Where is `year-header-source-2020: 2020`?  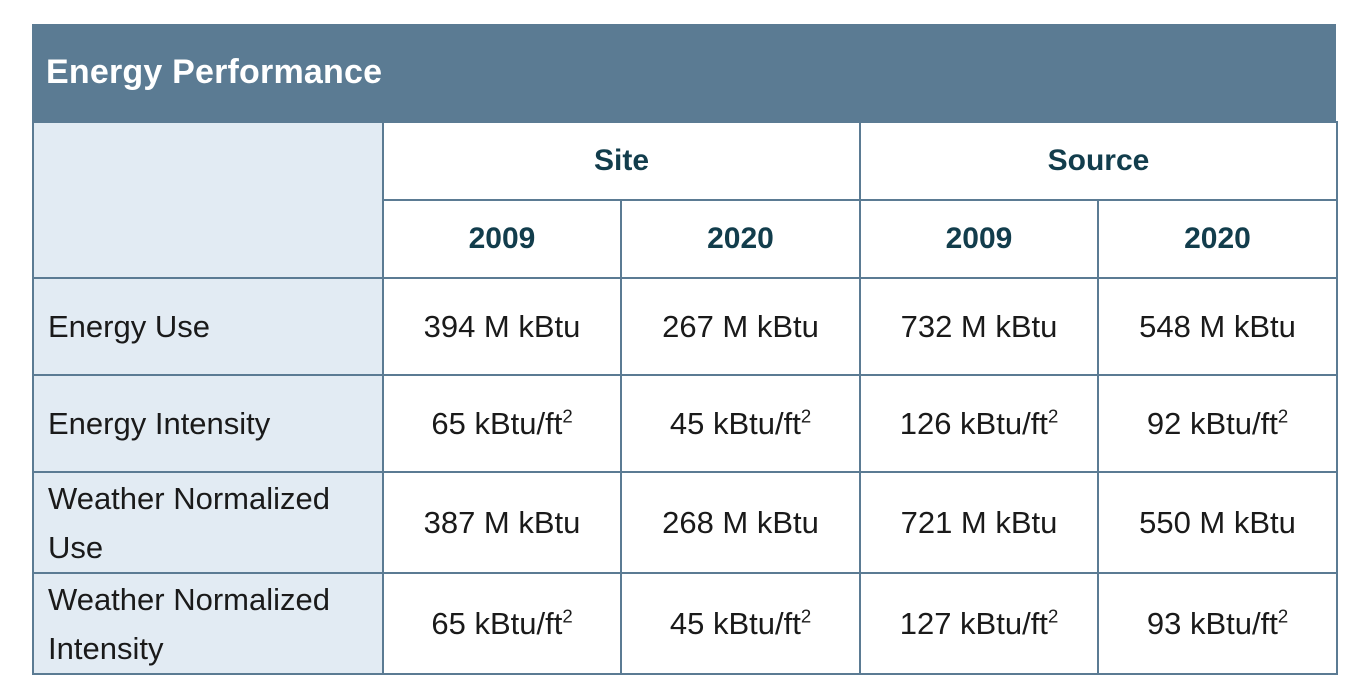 year-header-source-2020: 2020 is located at coordinates (1217, 239).